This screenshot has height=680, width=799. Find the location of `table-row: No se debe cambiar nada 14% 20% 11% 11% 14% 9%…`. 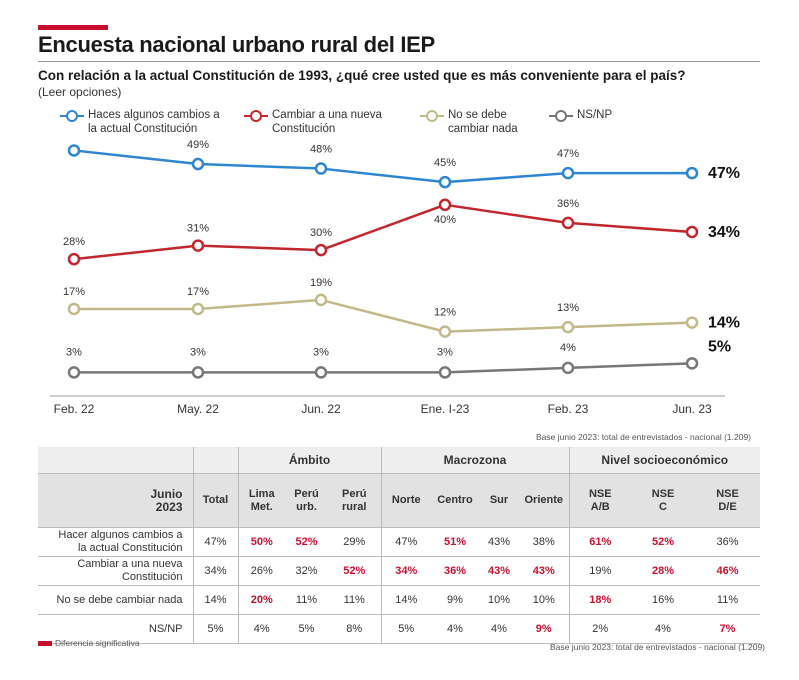

table-row: No se debe cambiar nada 14% 20% 11% 11% 14% 9%… is located at coordinates (399, 600).